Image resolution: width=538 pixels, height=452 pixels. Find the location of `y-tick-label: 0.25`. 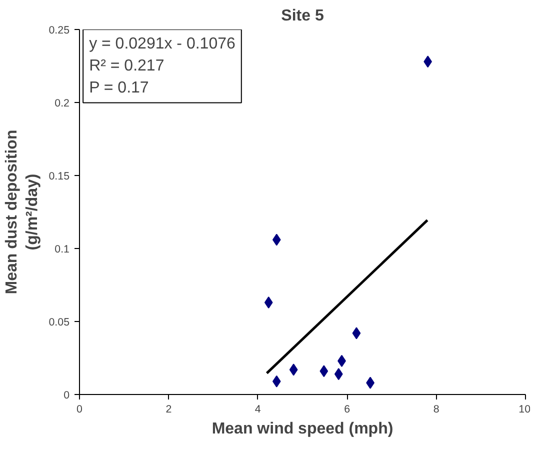

y-tick-label: 0.25 is located at coordinates (59, 30).